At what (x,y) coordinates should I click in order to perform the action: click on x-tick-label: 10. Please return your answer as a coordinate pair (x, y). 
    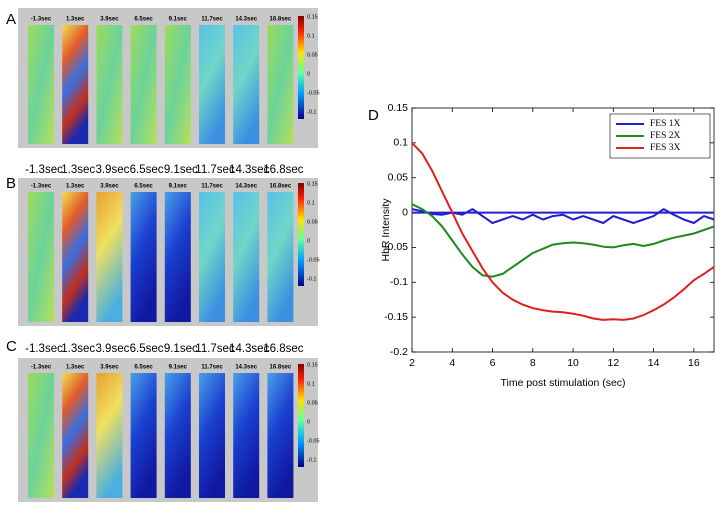
    Looking at the image, I should click on (573, 363).